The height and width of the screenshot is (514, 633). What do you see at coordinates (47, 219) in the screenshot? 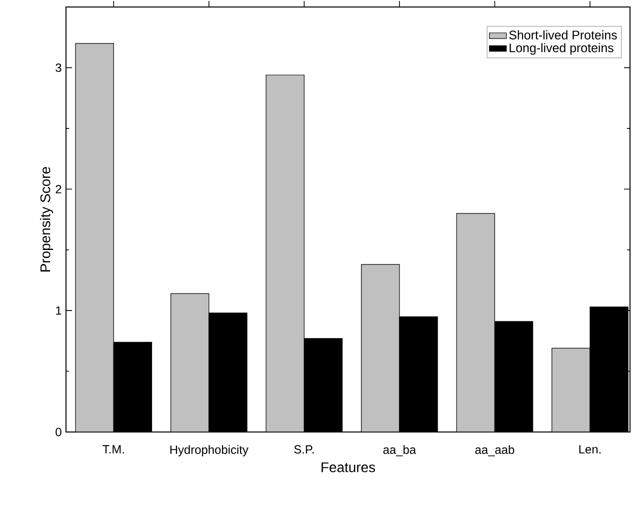
I see `y-axis-title: Propensity Score` at bounding box center [47, 219].